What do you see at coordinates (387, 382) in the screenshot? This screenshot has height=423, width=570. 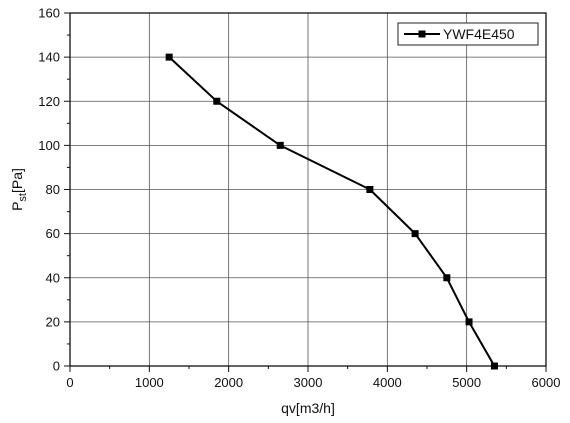 I see `x-tick-label: 4000` at bounding box center [387, 382].